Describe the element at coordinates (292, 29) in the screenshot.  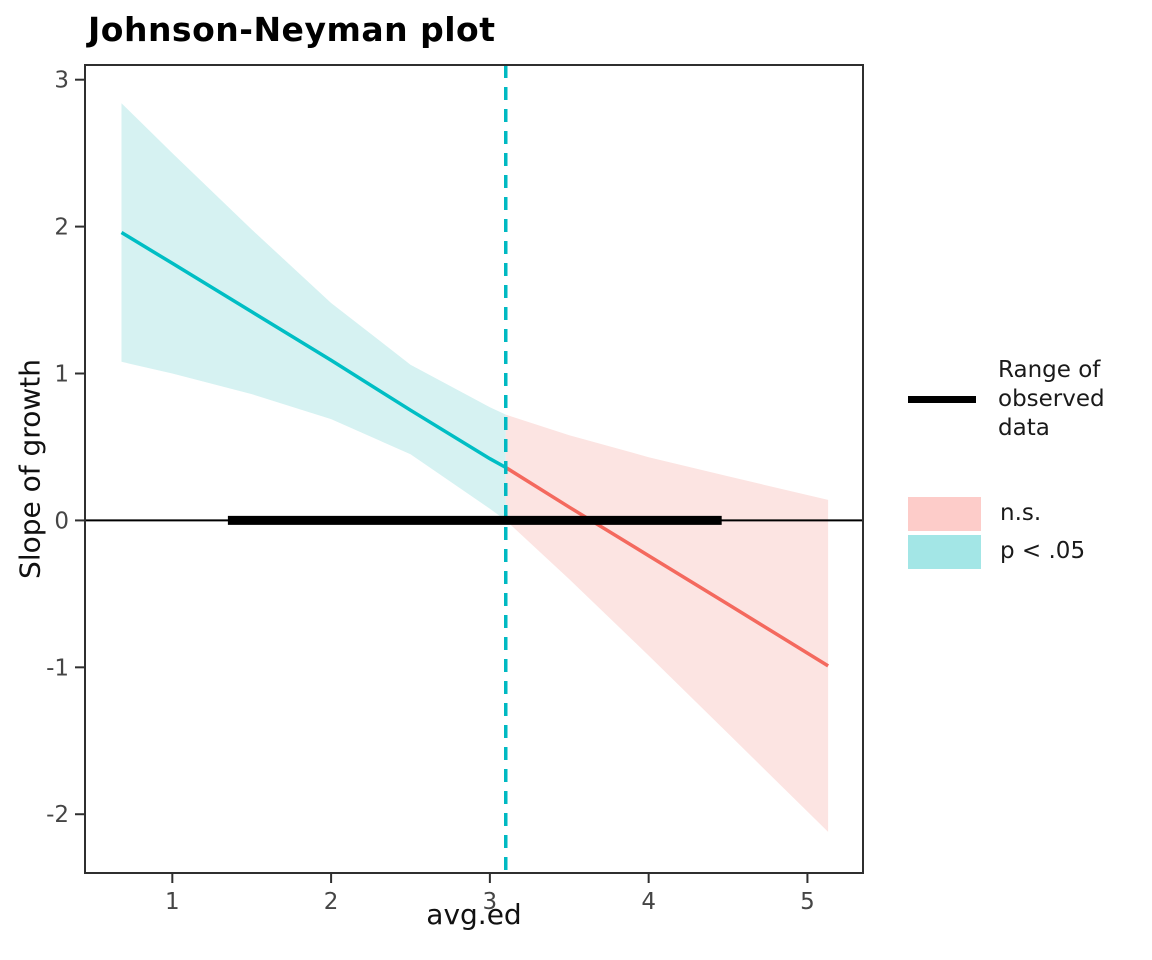
I see `chart-title: Johnson-Neyman plot` at that location.